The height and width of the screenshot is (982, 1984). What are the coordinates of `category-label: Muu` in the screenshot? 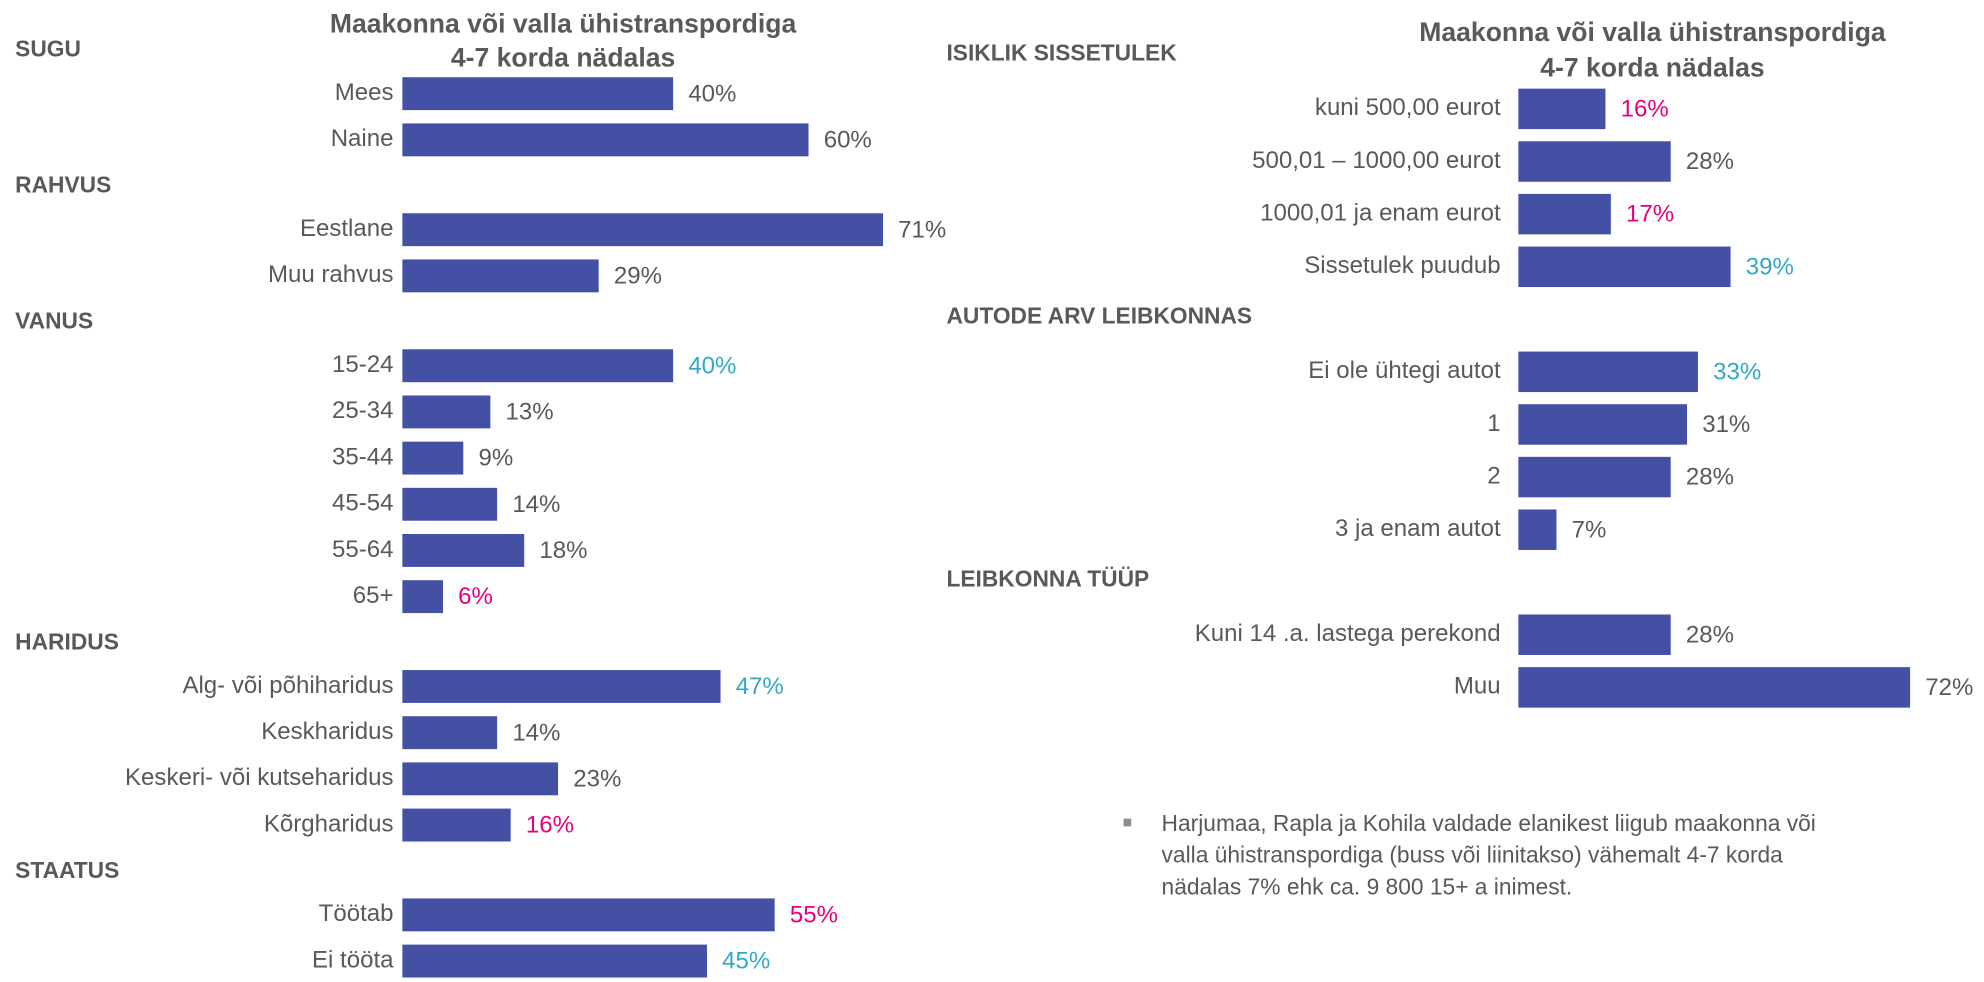 It's located at (1477, 686).